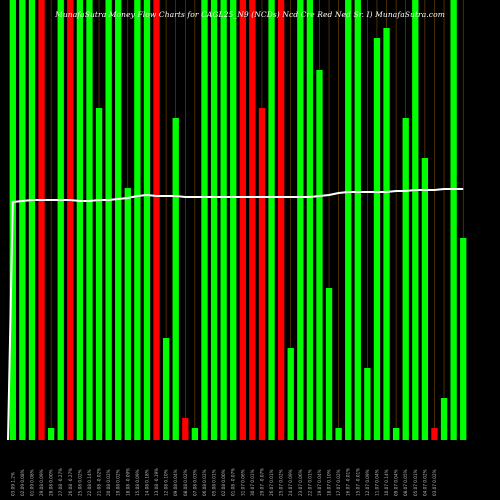 The width and height of the screenshot is (500, 500). What do you see at coordinates (12, 484) in the screenshot?
I see `x-tick-label: 03.09 1.2%` at bounding box center [12, 484].